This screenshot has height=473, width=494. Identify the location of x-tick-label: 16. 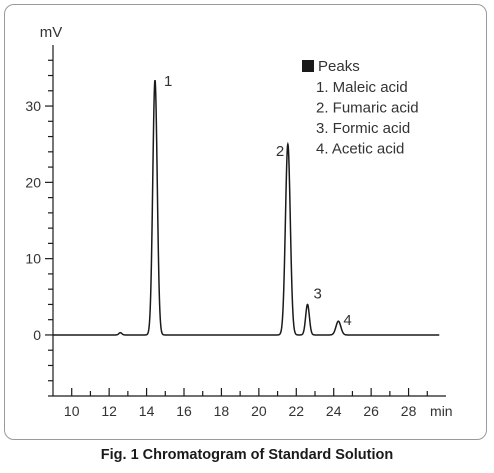
(184, 411).